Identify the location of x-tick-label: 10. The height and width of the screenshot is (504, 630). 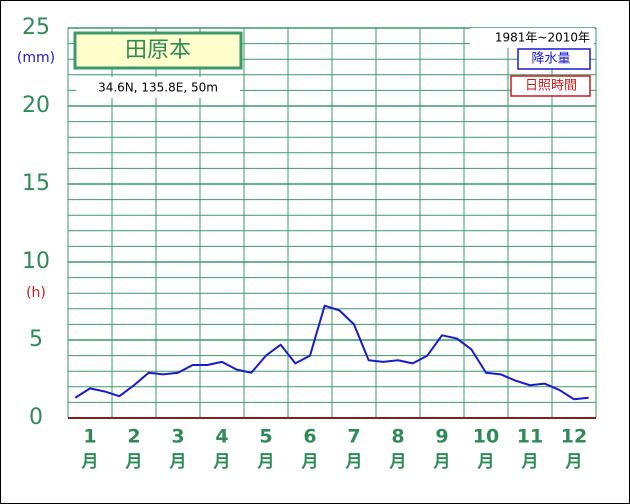
(486, 437).